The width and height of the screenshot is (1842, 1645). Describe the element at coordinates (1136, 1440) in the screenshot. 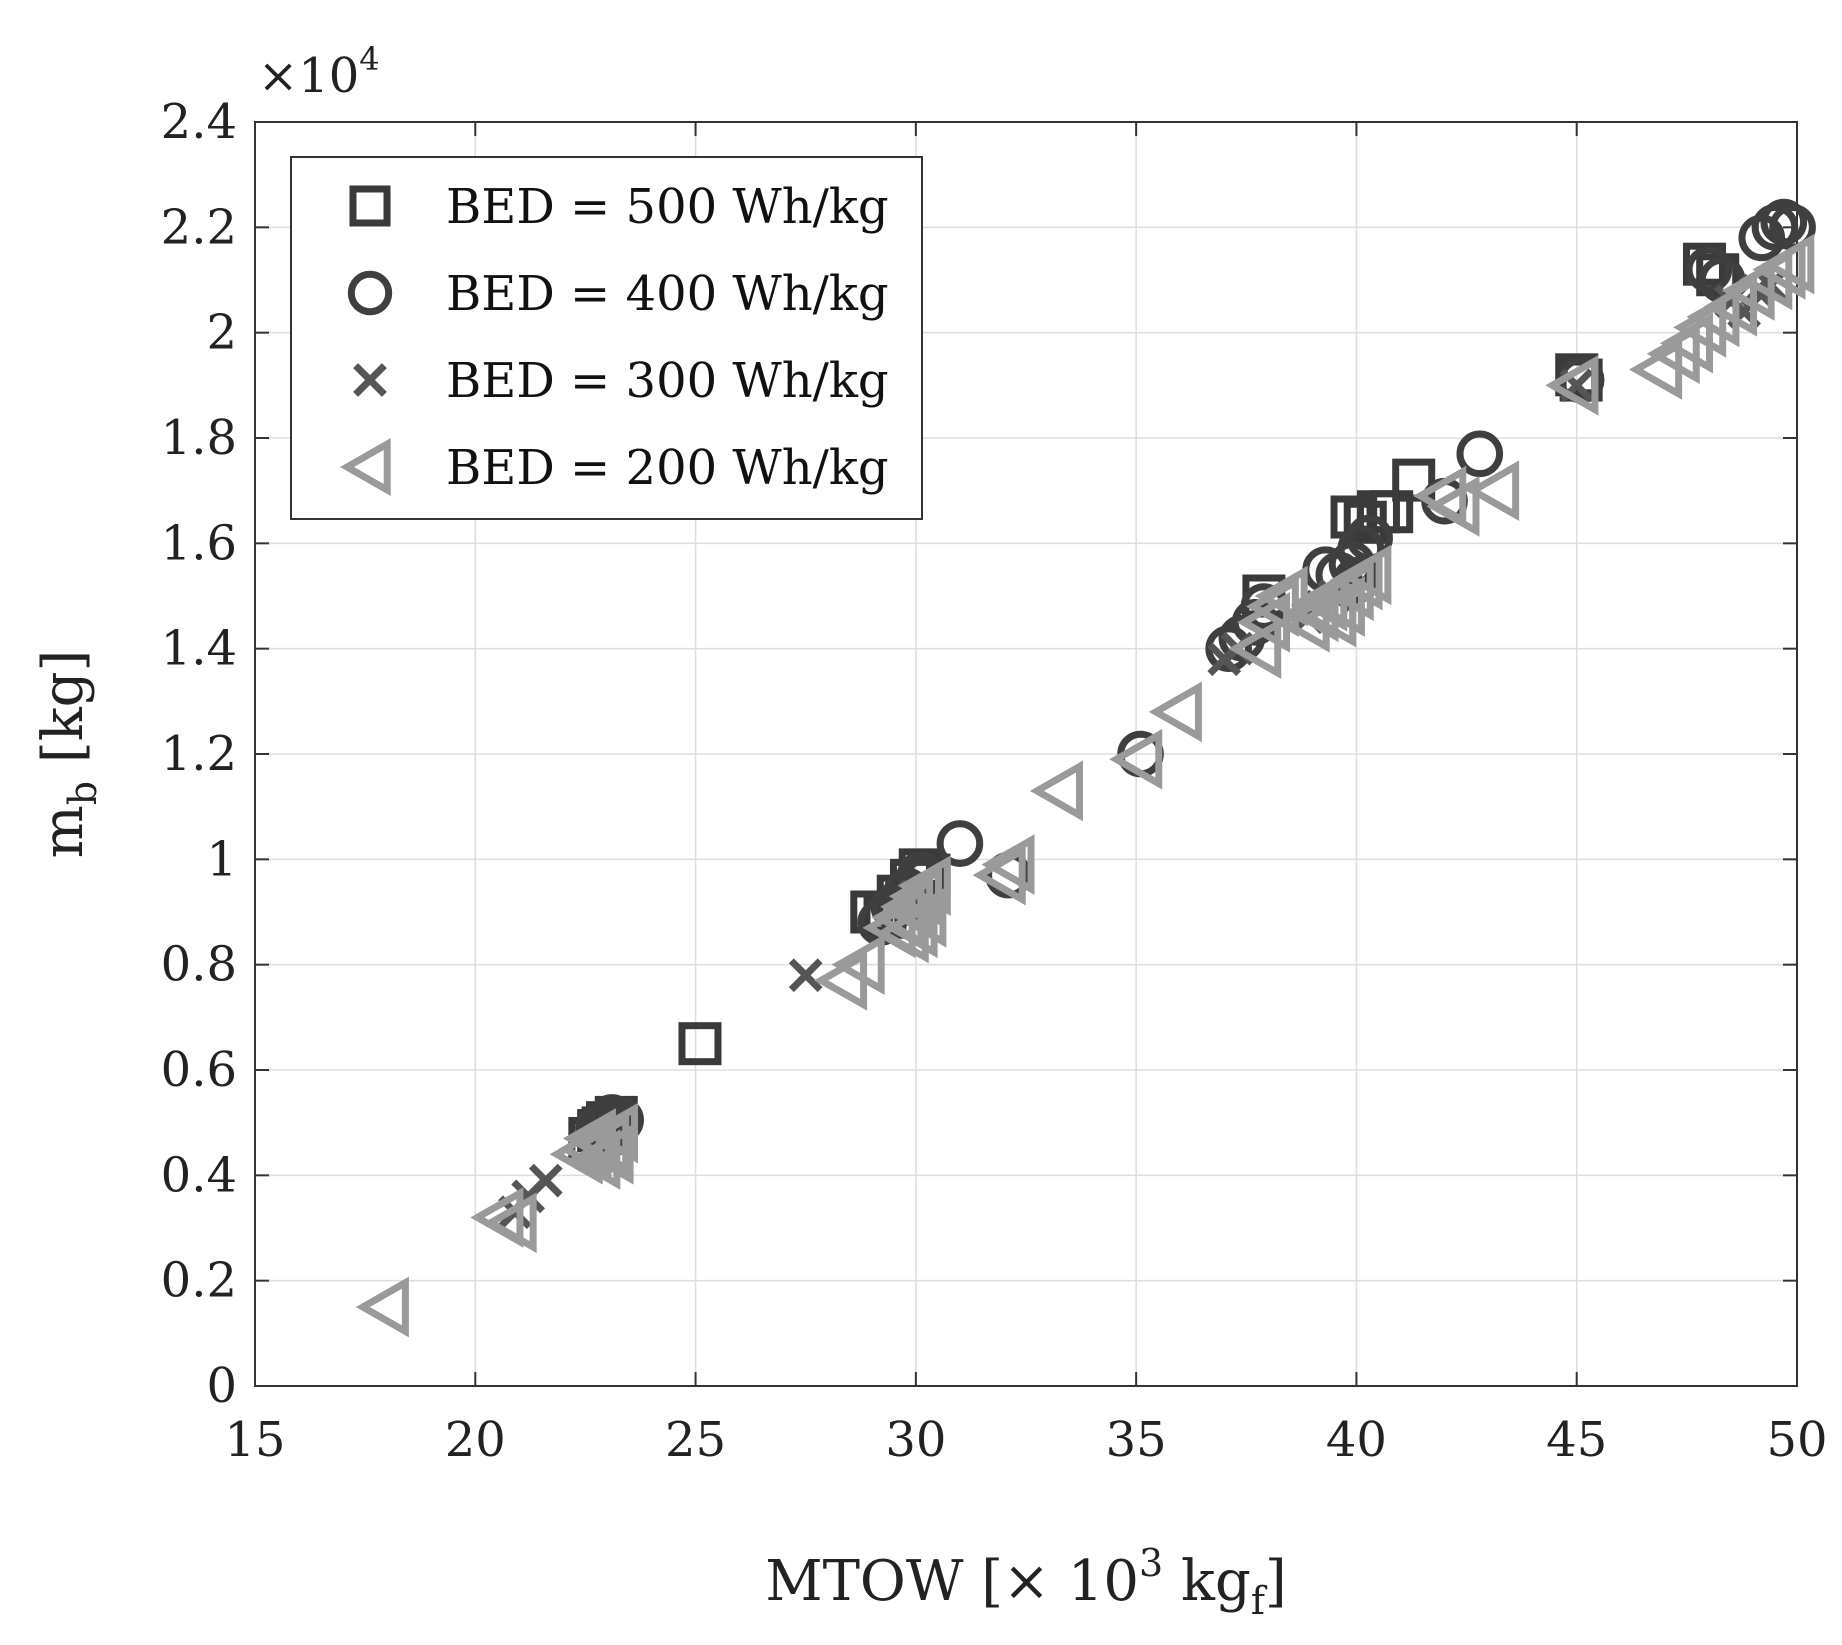

I see `x-tick-label: 35` at that location.